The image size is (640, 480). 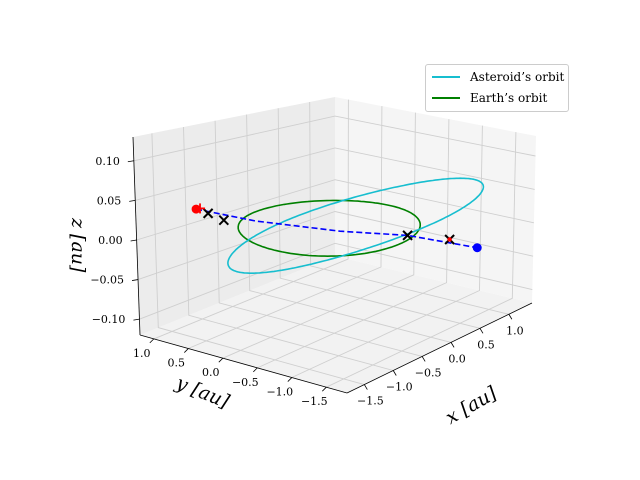 I want to click on z-tick-label: 0.00, so click(x=110, y=240).